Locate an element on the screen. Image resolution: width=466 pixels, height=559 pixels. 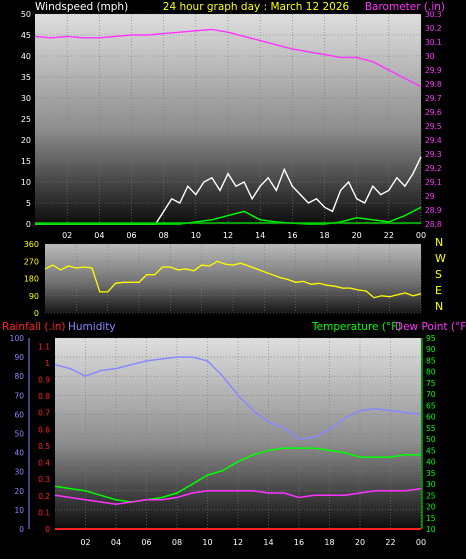
wind-x-tick: 18 is located at coordinates (324, 235).